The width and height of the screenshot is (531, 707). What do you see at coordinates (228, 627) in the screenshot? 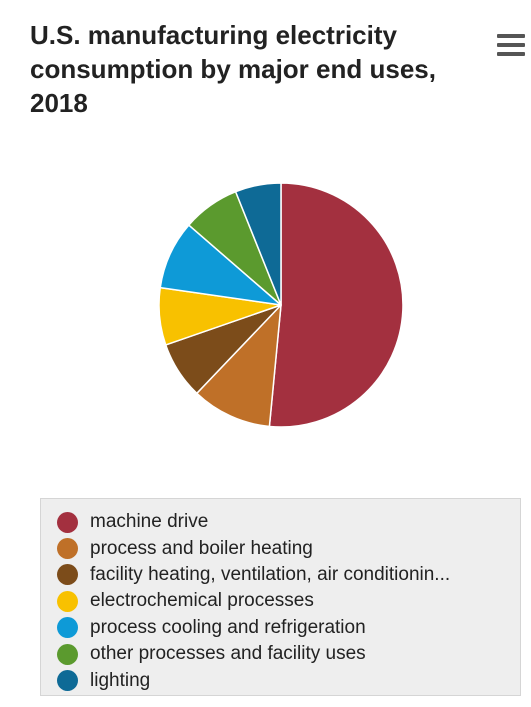
I see `legend-label: process cooling and refrigeration` at bounding box center [228, 627].